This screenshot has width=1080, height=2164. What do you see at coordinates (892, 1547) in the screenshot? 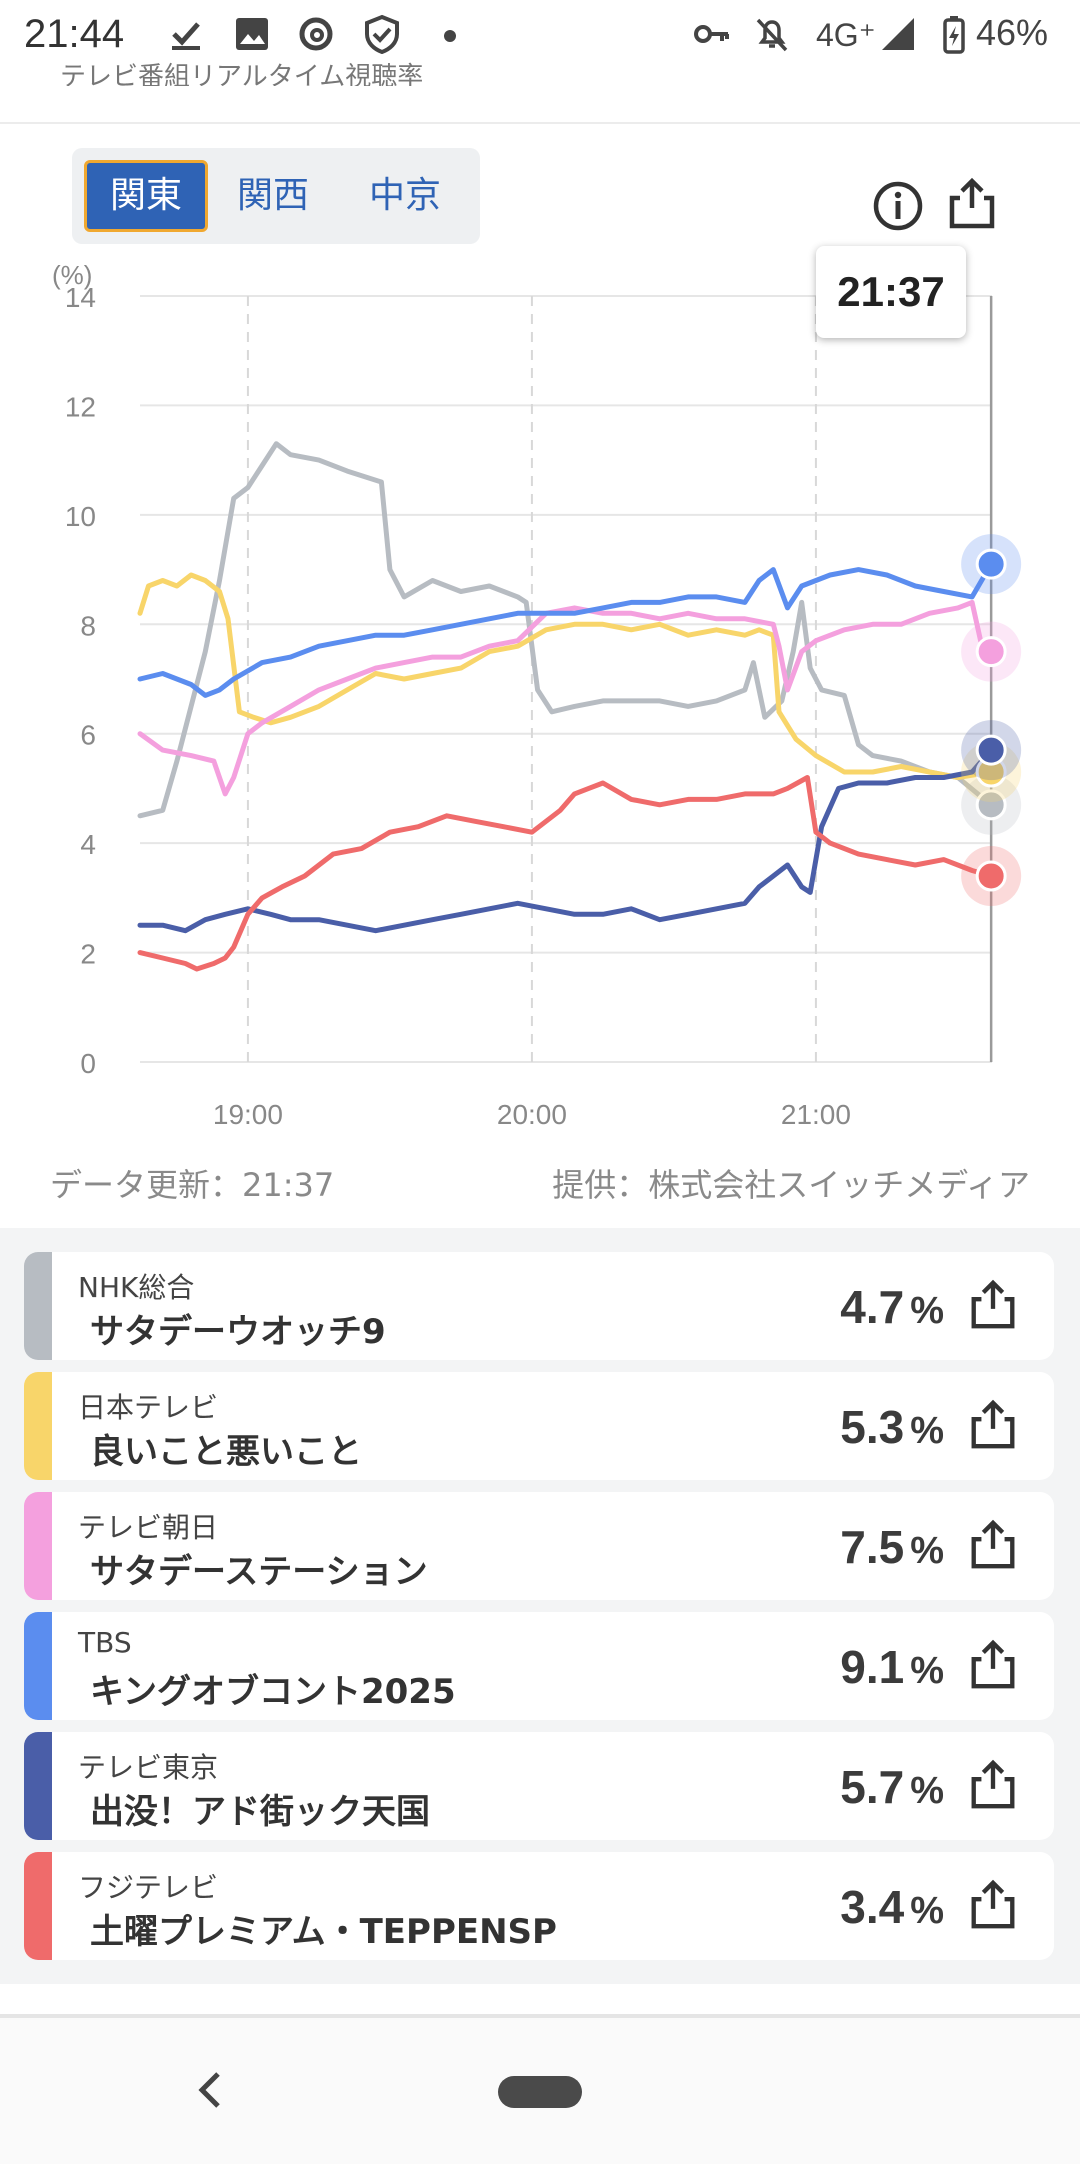
I see `rating-value: 7.5%` at bounding box center [892, 1547].